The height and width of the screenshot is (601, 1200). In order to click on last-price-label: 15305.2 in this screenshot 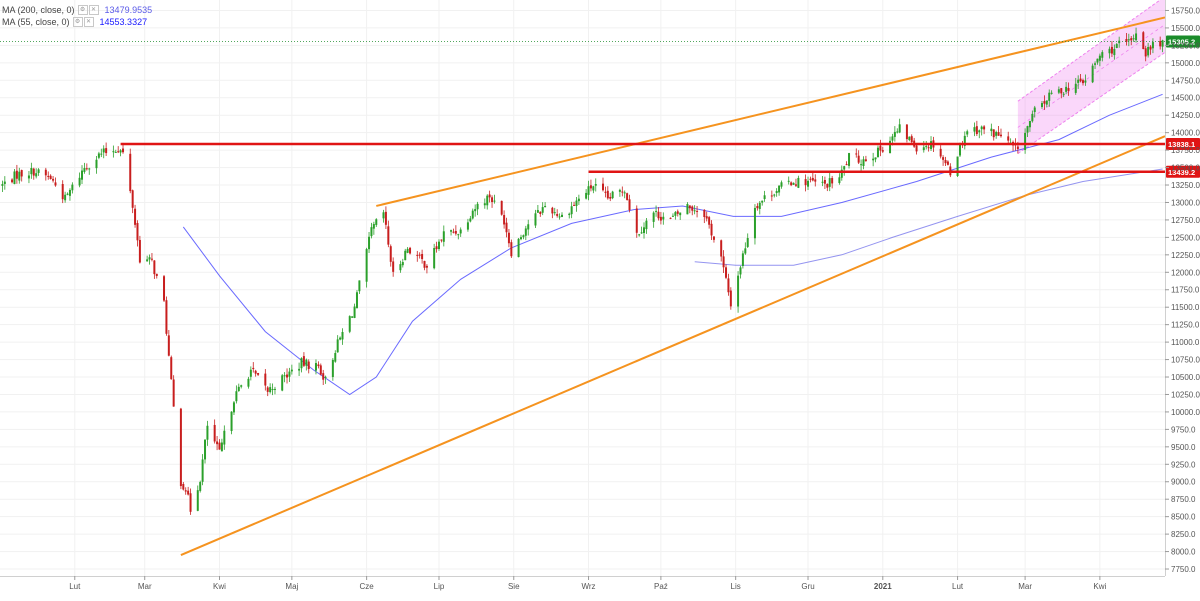, I will do `click(1181, 42)`.